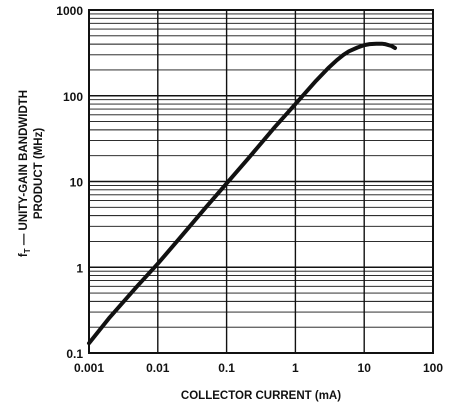 This screenshot has height=411, width=458. Describe the element at coordinates (73, 97) in the screenshot. I see `y-tick-label: 100` at that location.